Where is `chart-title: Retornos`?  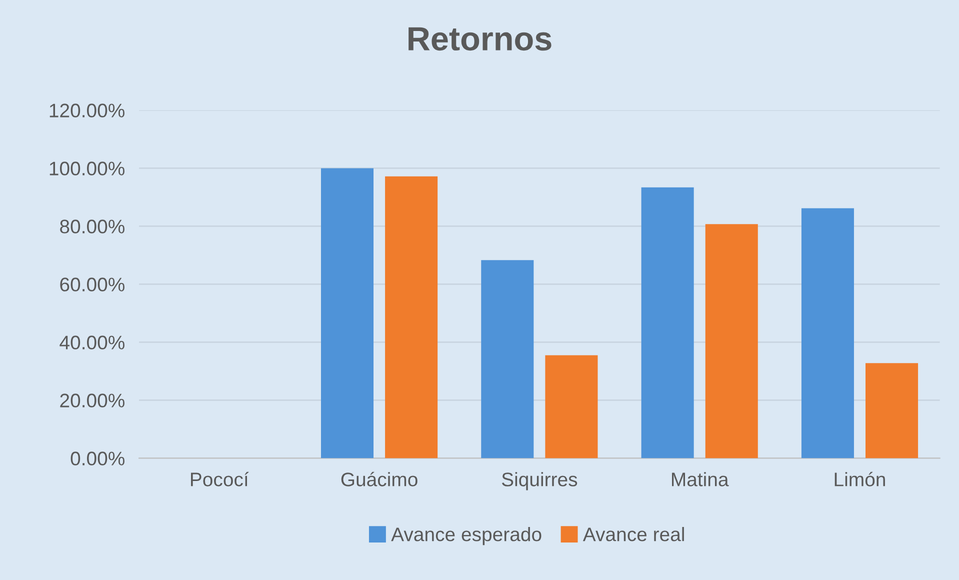
chart-title: Retornos is located at coordinates (480, 39).